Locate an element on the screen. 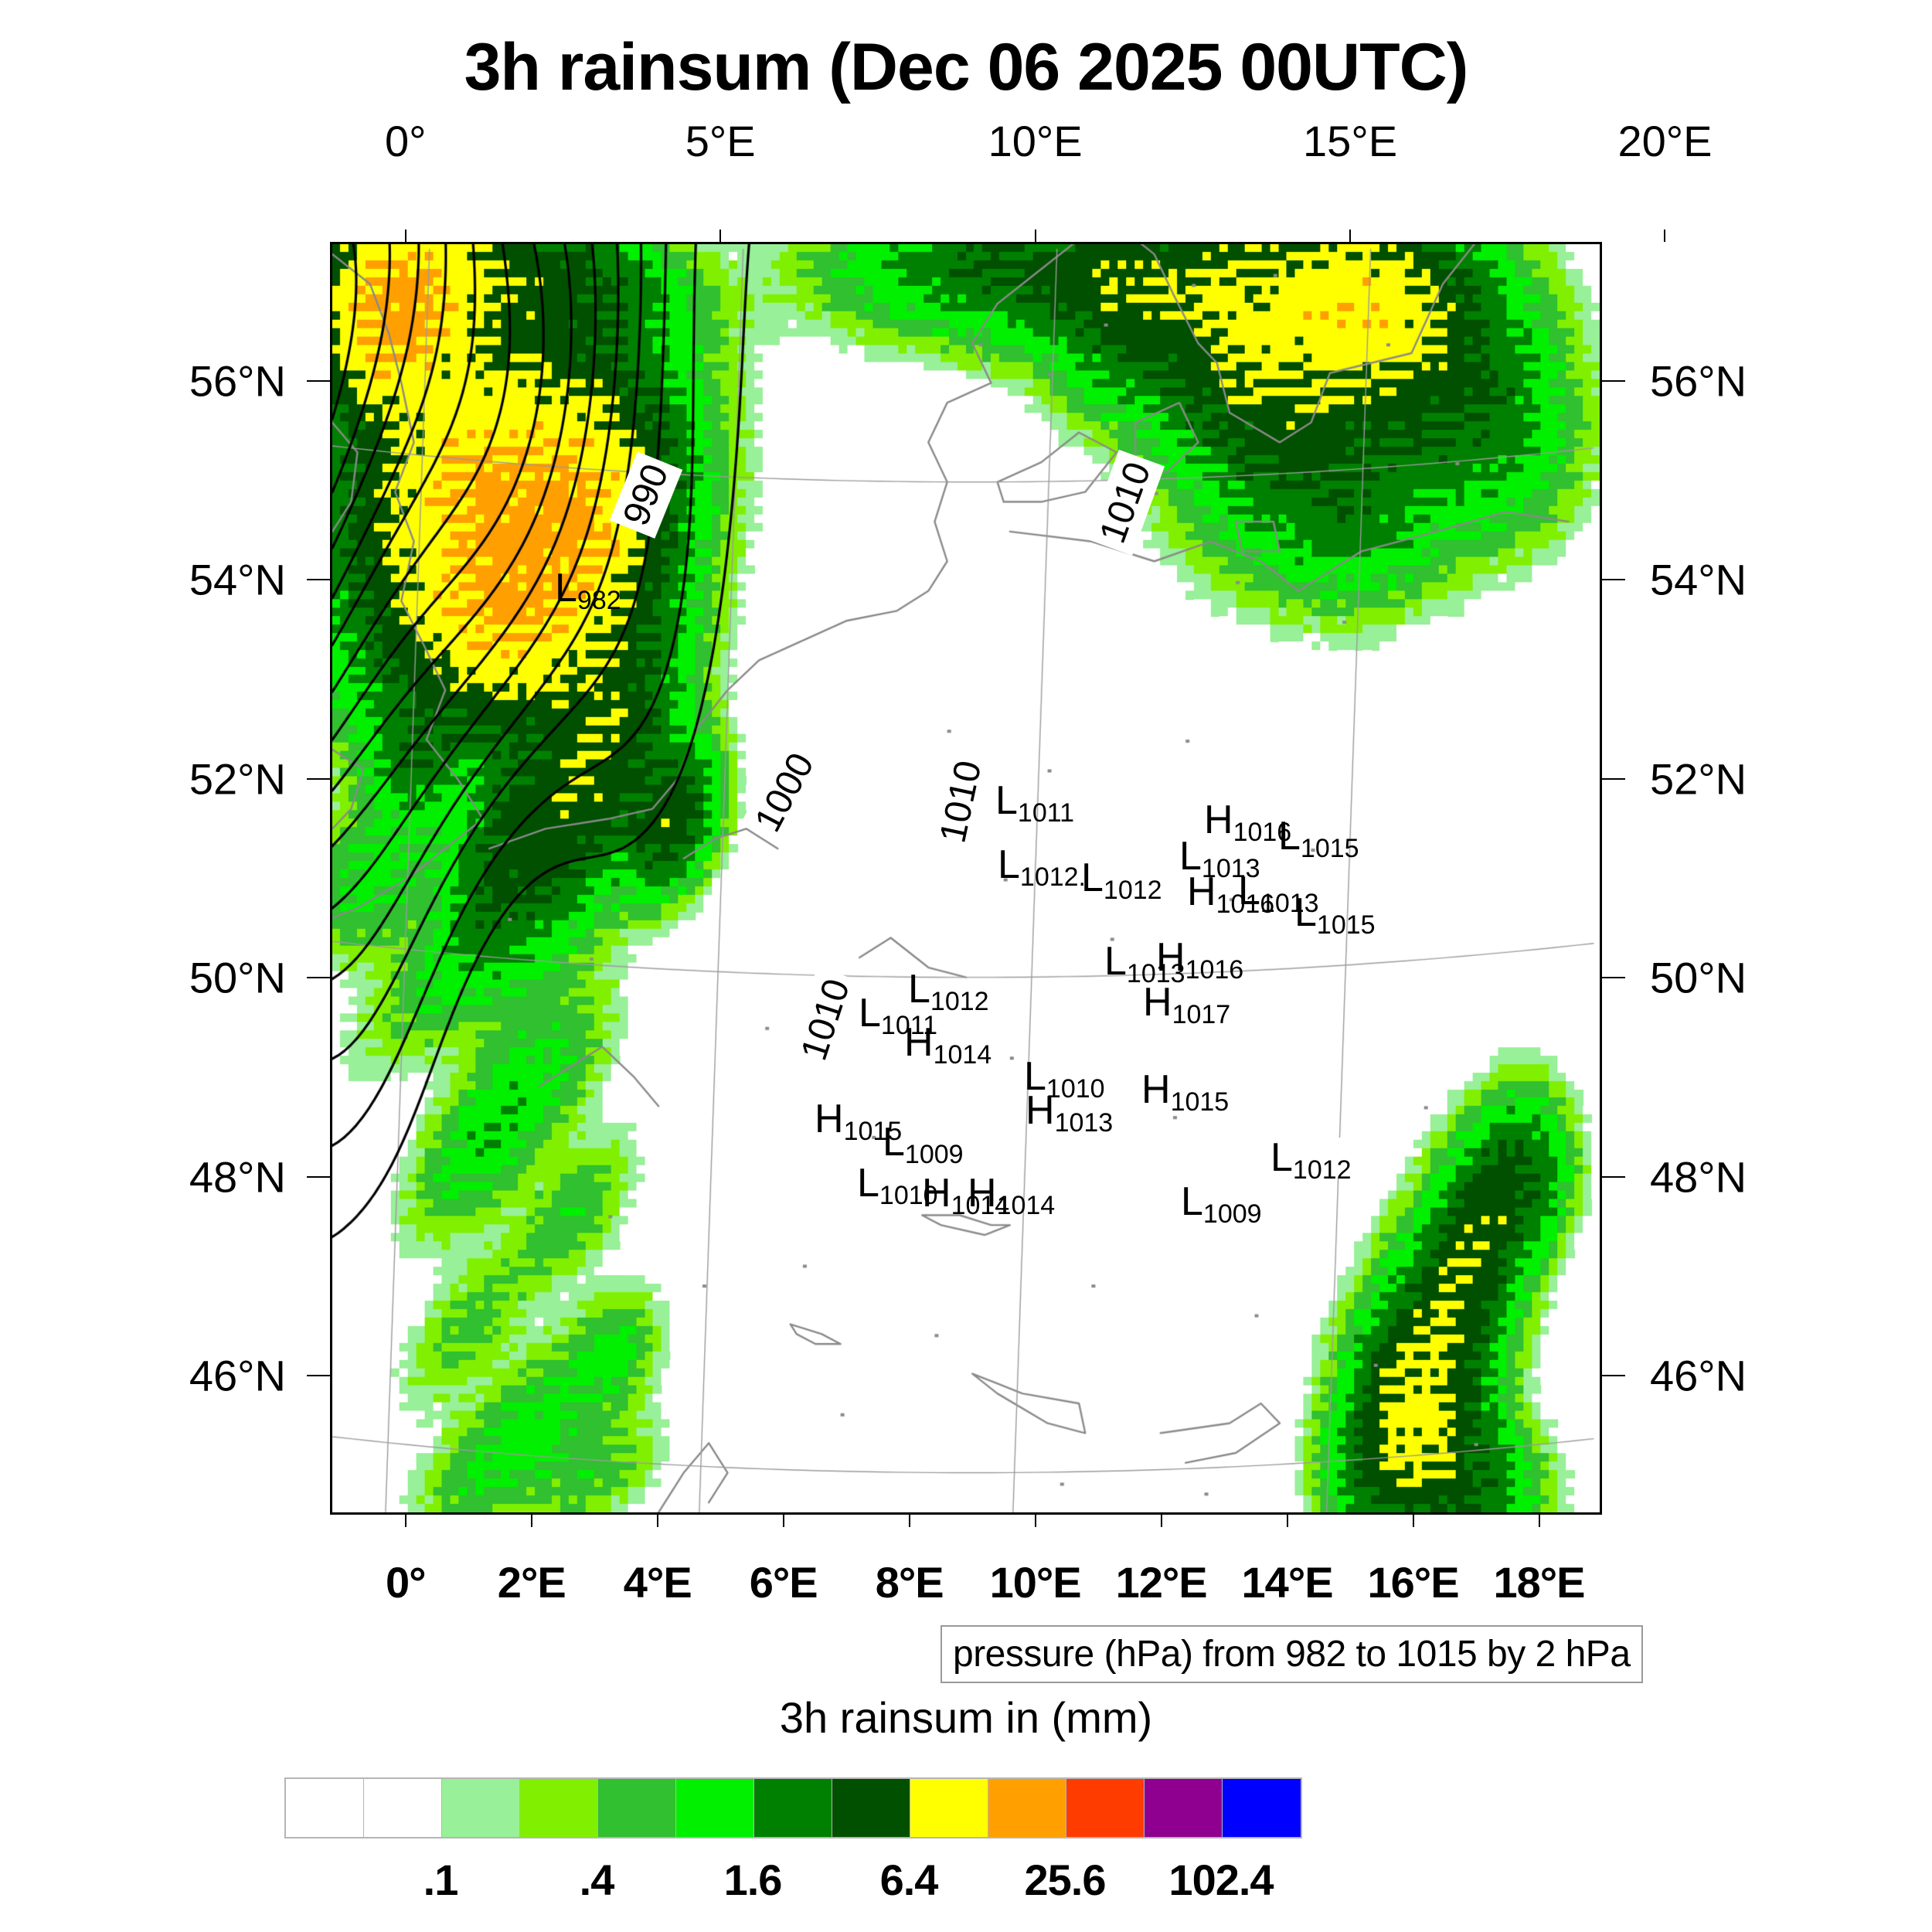 Image resolution: width=1932 pixels, height=1932 pixels. pressure-center-l-0: L982 is located at coordinates (588, 590).